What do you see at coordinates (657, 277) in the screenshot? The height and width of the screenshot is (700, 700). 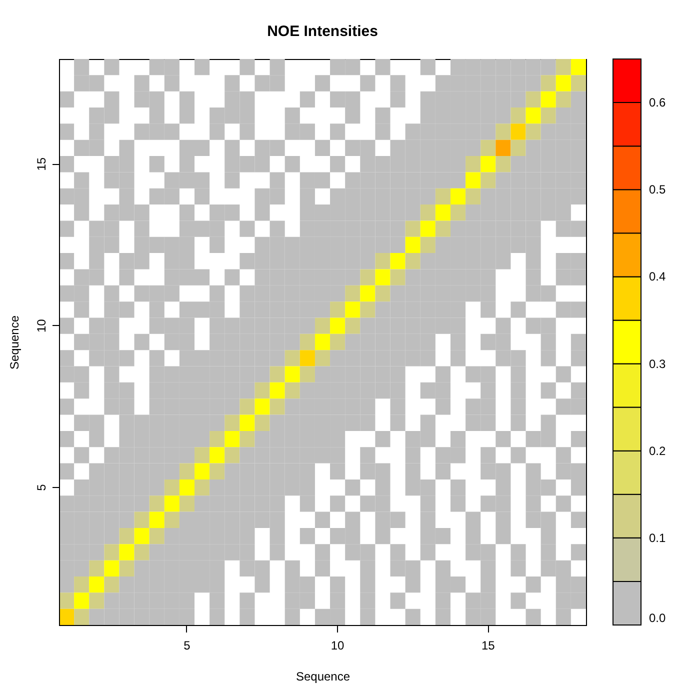 I see `color-bar-label: 0.4` at bounding box center [657, 277].